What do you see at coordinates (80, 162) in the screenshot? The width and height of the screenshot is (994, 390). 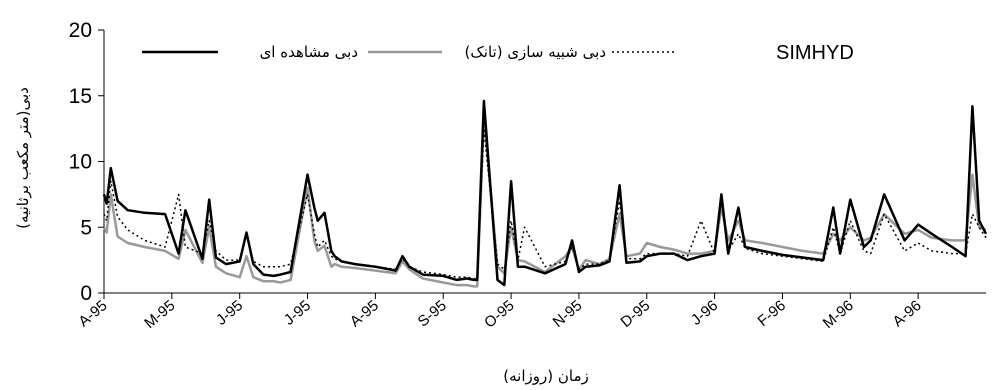 I see `y-tick-label: 10` at bounding box center [80, 162].